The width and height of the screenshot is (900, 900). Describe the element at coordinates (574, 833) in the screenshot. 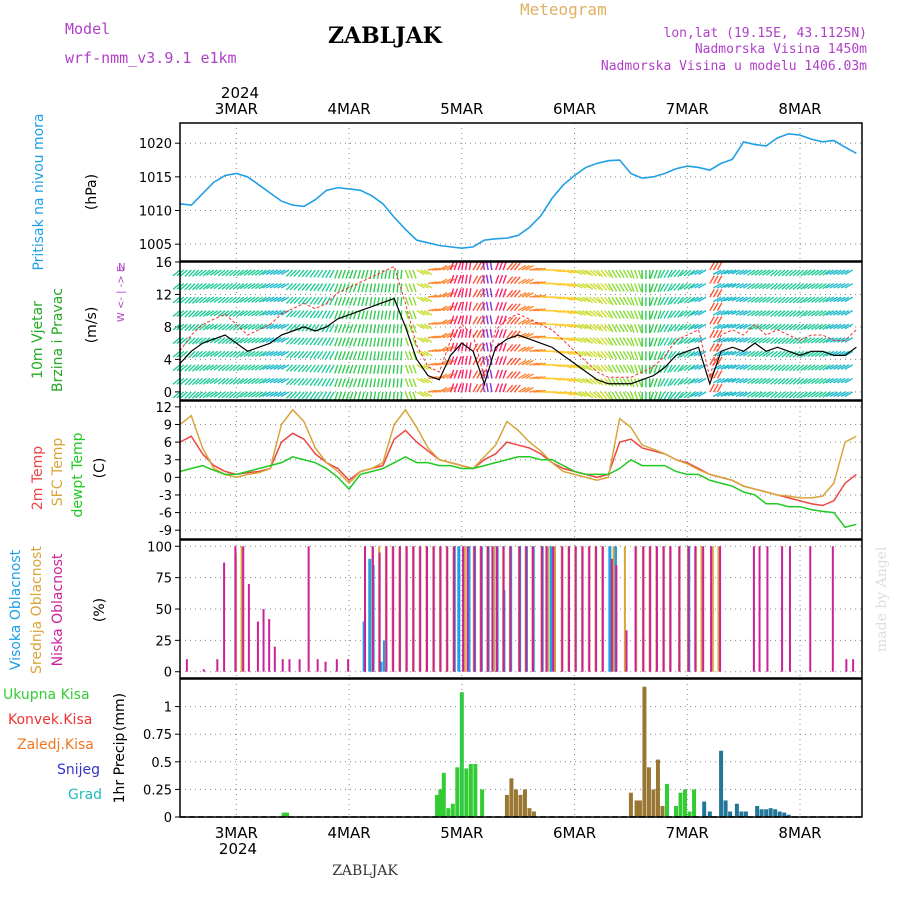

I see `bottom-day-6MAR: 6MAR` at that location.